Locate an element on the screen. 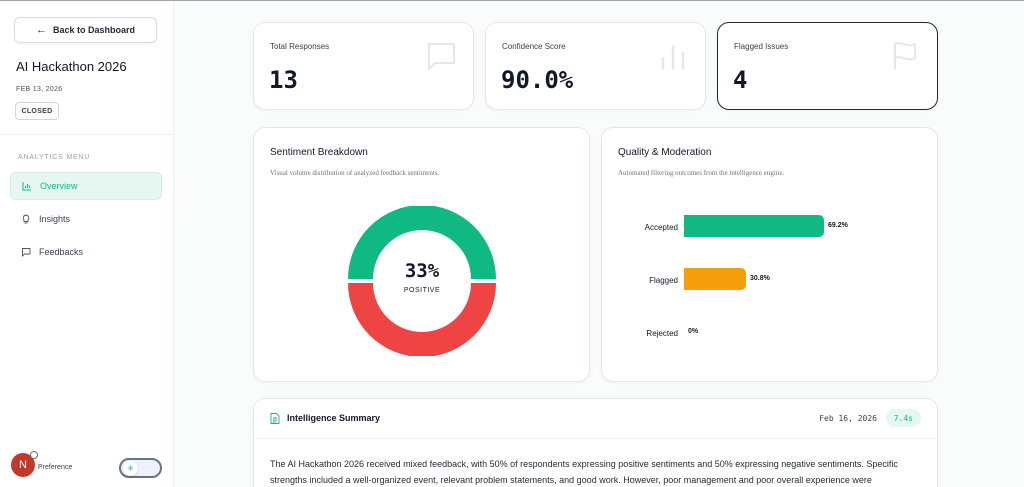 The height and width of the screenshot is (487, 1024). panel-title: Quality & Moderation is located at coordinates (665, 152).